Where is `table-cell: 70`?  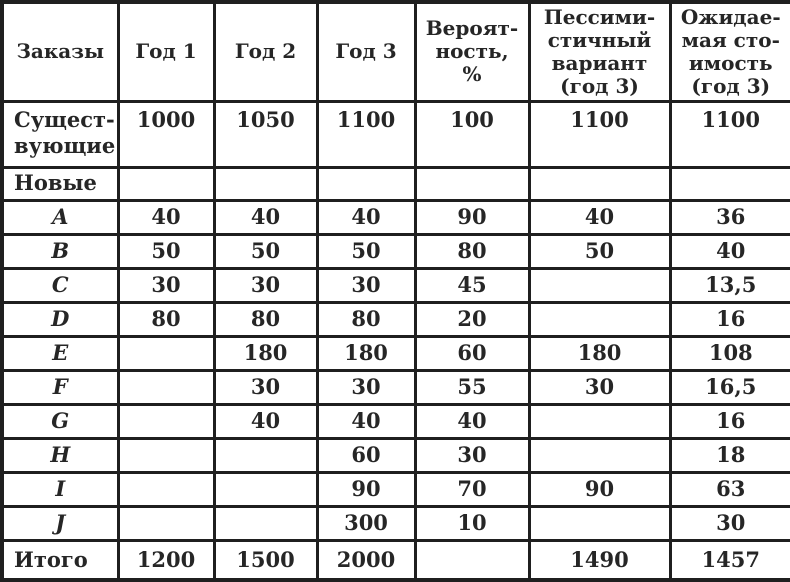
table-cell: 70 is located at coordinates (472, 489).